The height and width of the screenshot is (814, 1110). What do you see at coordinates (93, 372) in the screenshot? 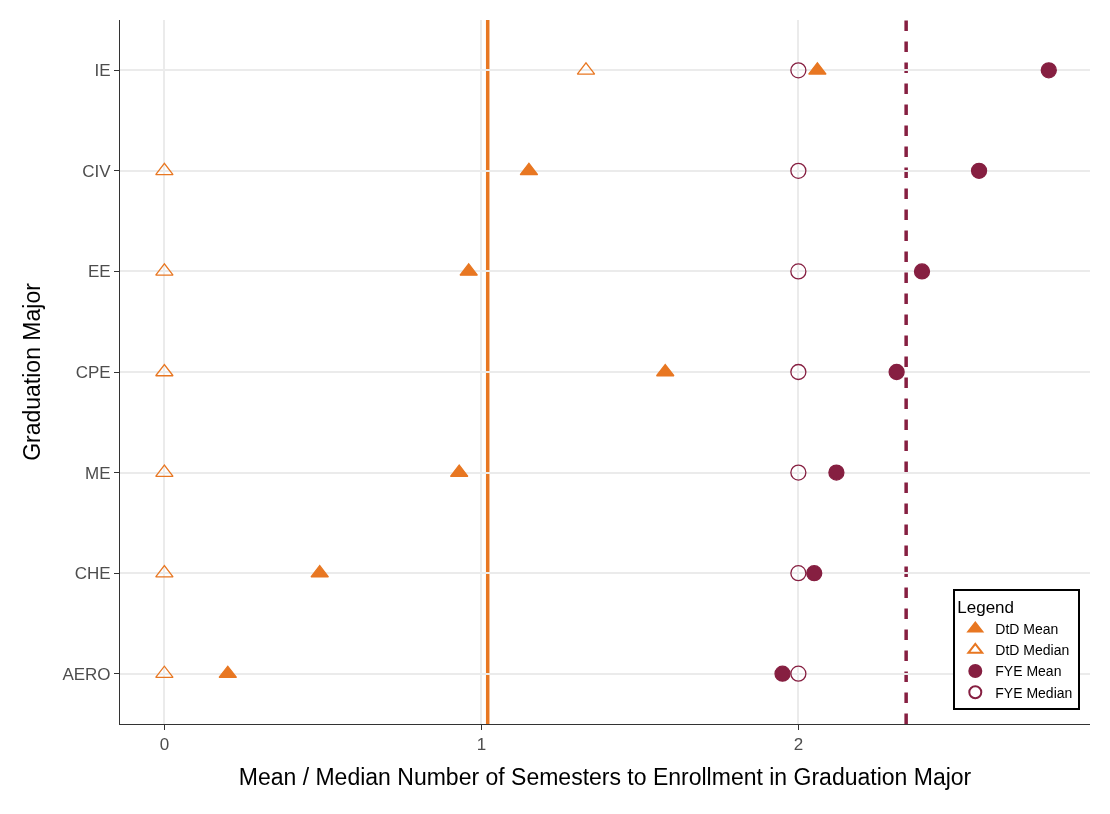
I see `y-tick-label: CPE` at bounding box center [93, 372].